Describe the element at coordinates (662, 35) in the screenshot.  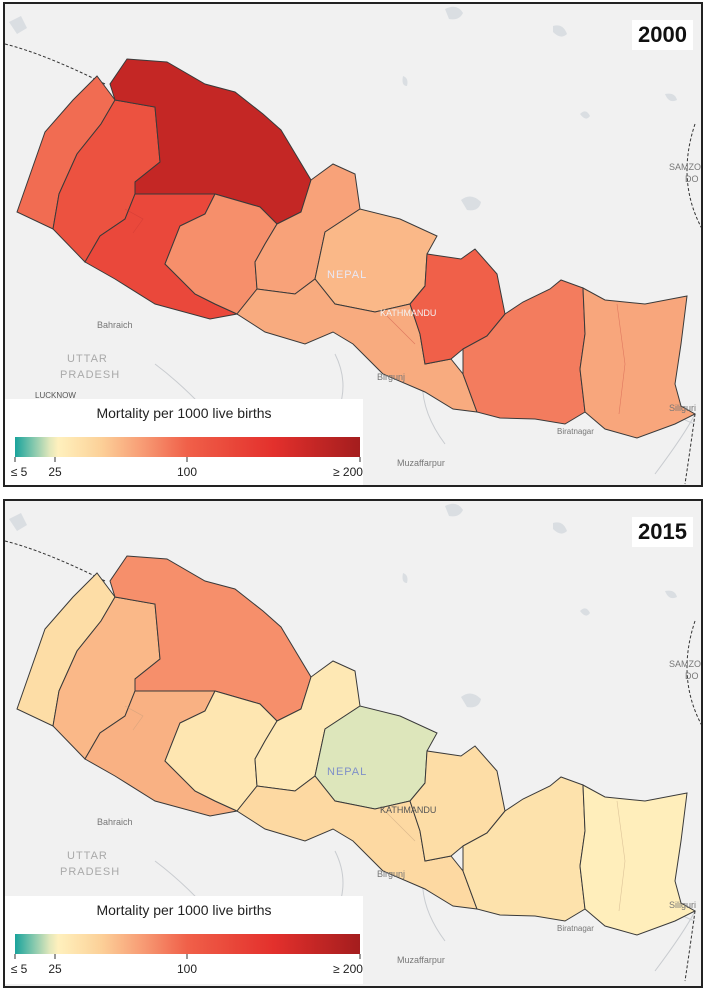
I see `year-label: 2000` at that location.